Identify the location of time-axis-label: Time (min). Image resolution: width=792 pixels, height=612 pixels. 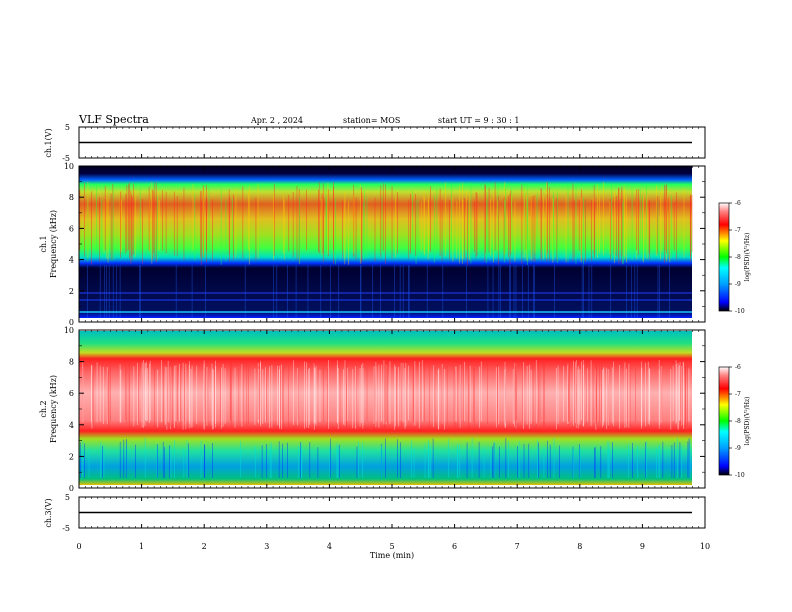
(392, 555).